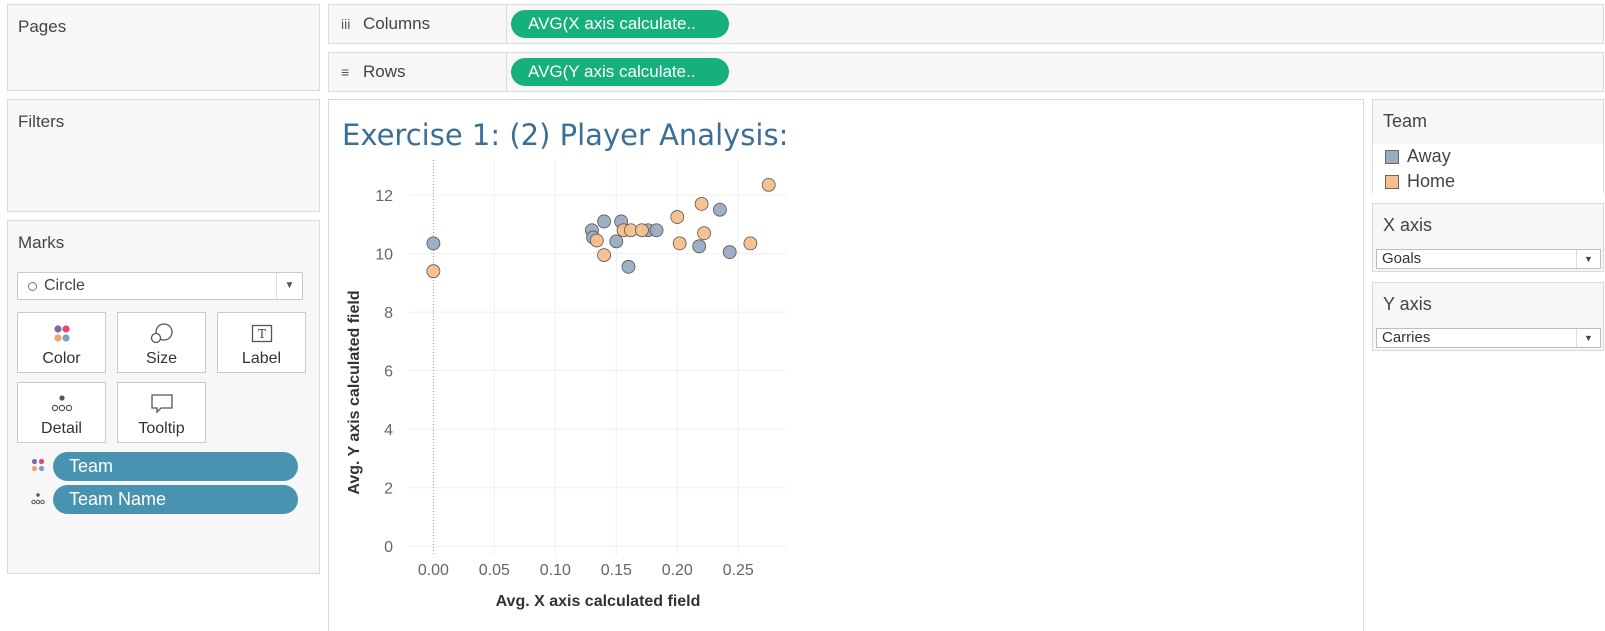  I want to click on detail-button: Detail, so click(61, 412).